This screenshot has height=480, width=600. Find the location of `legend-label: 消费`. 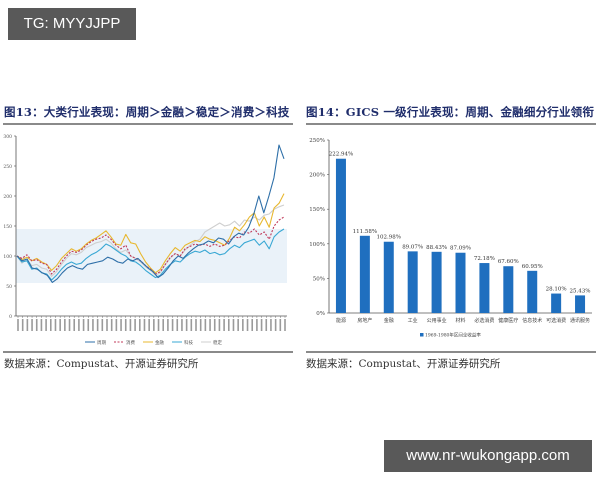

legend-label: 消费 is located at coordinates (130, 342).